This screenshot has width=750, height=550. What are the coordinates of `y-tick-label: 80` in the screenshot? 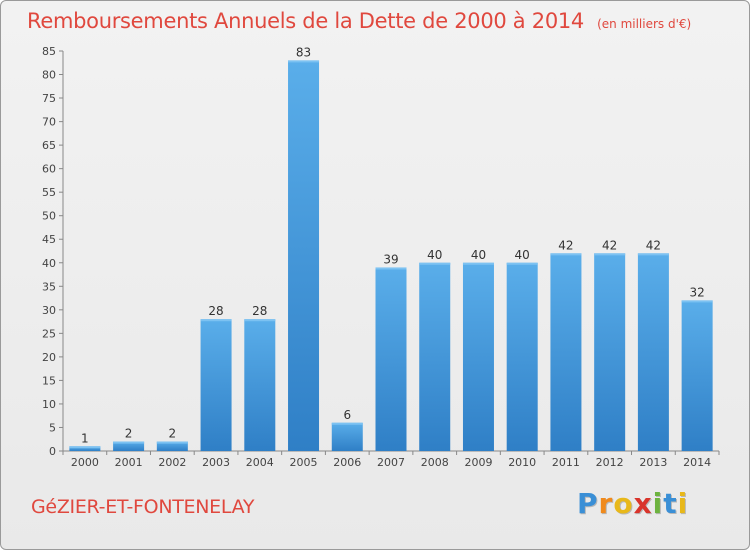 It's located at (49, 75).